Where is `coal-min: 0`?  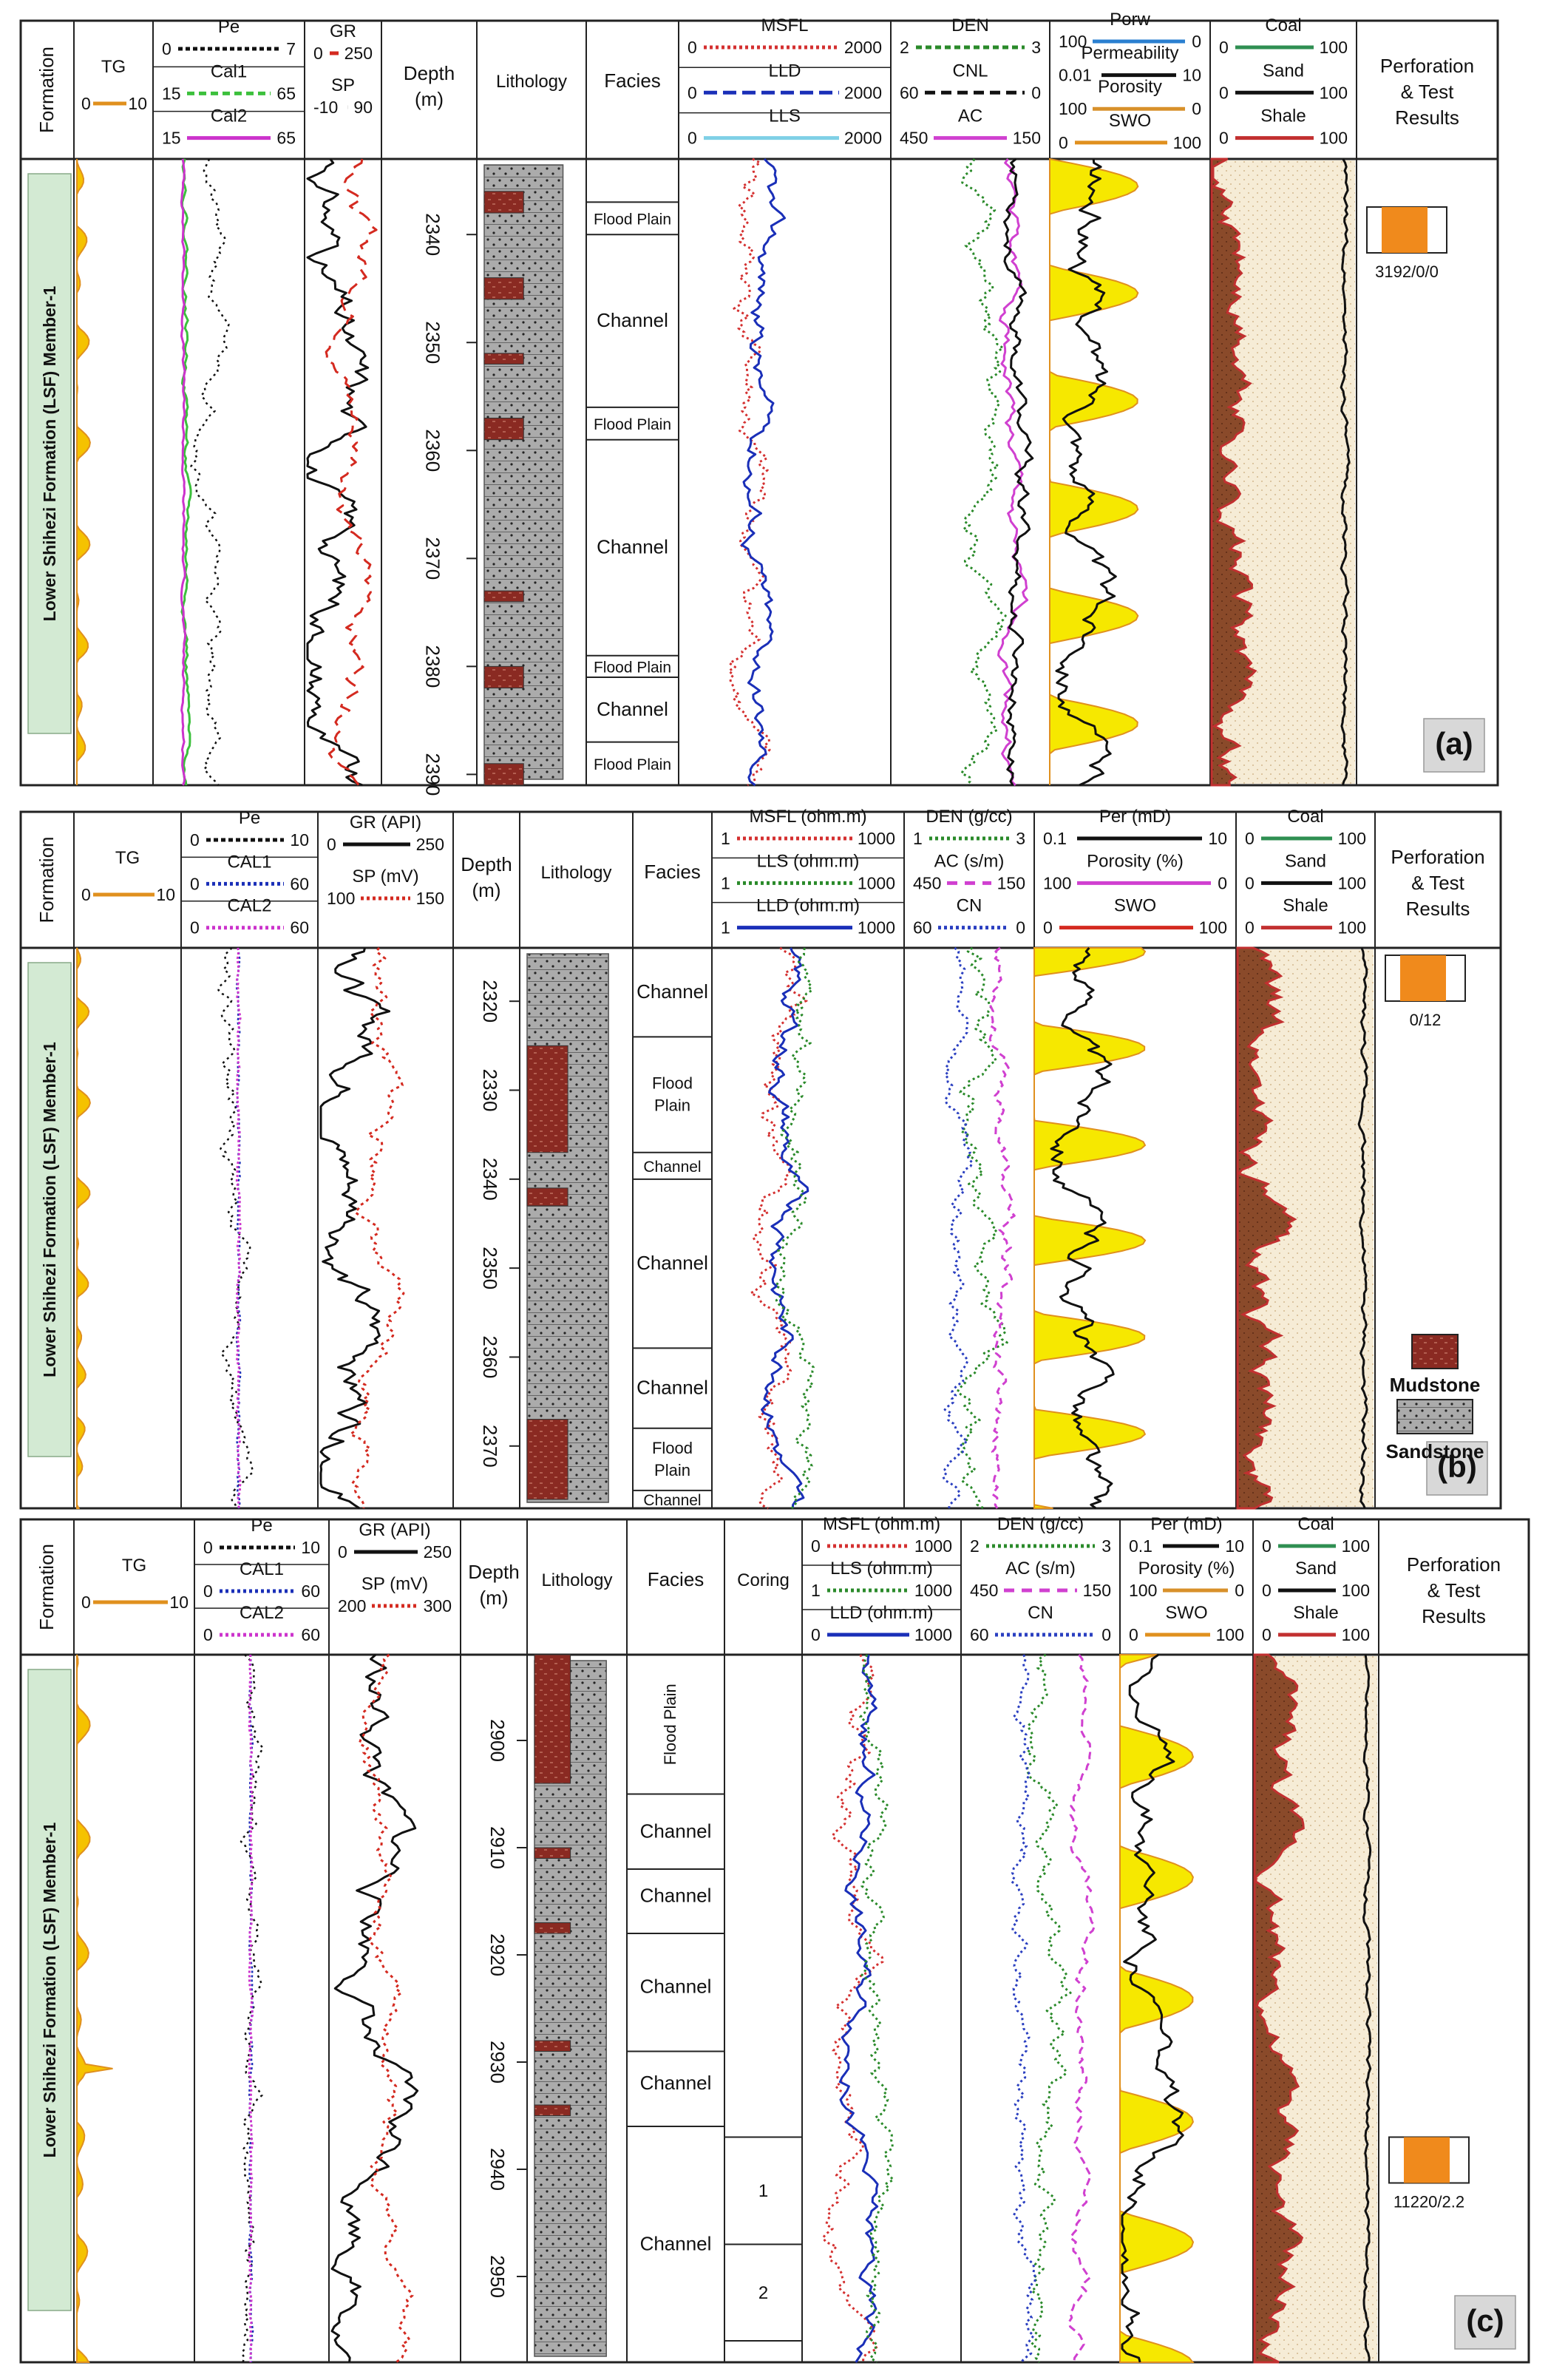 coal-min: 0 is located at coordinates (1267, 1546).